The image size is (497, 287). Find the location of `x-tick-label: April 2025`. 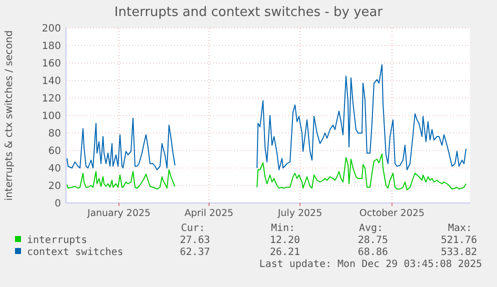

x-tick-label: April 2025 is located at coordinates (209, 213).